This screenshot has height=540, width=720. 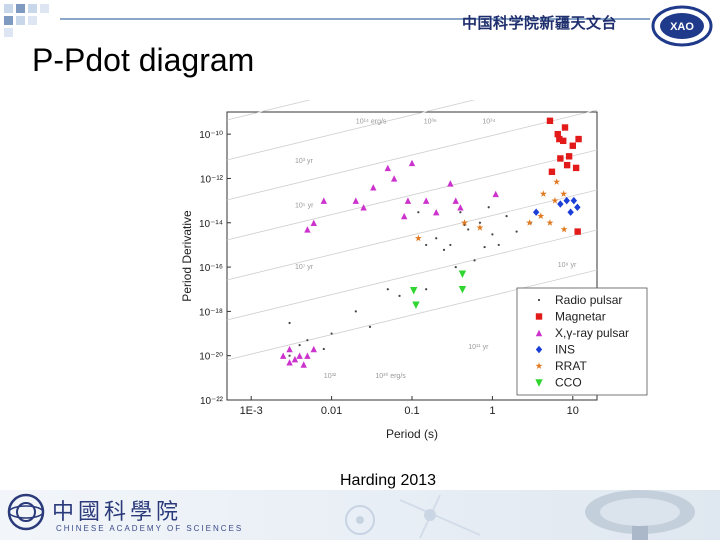 What do you see at coordinates (211, 224) in the screenshot?
I see `y-tick-label: 10⁻¹⁴` at bounding box center [211, 224].